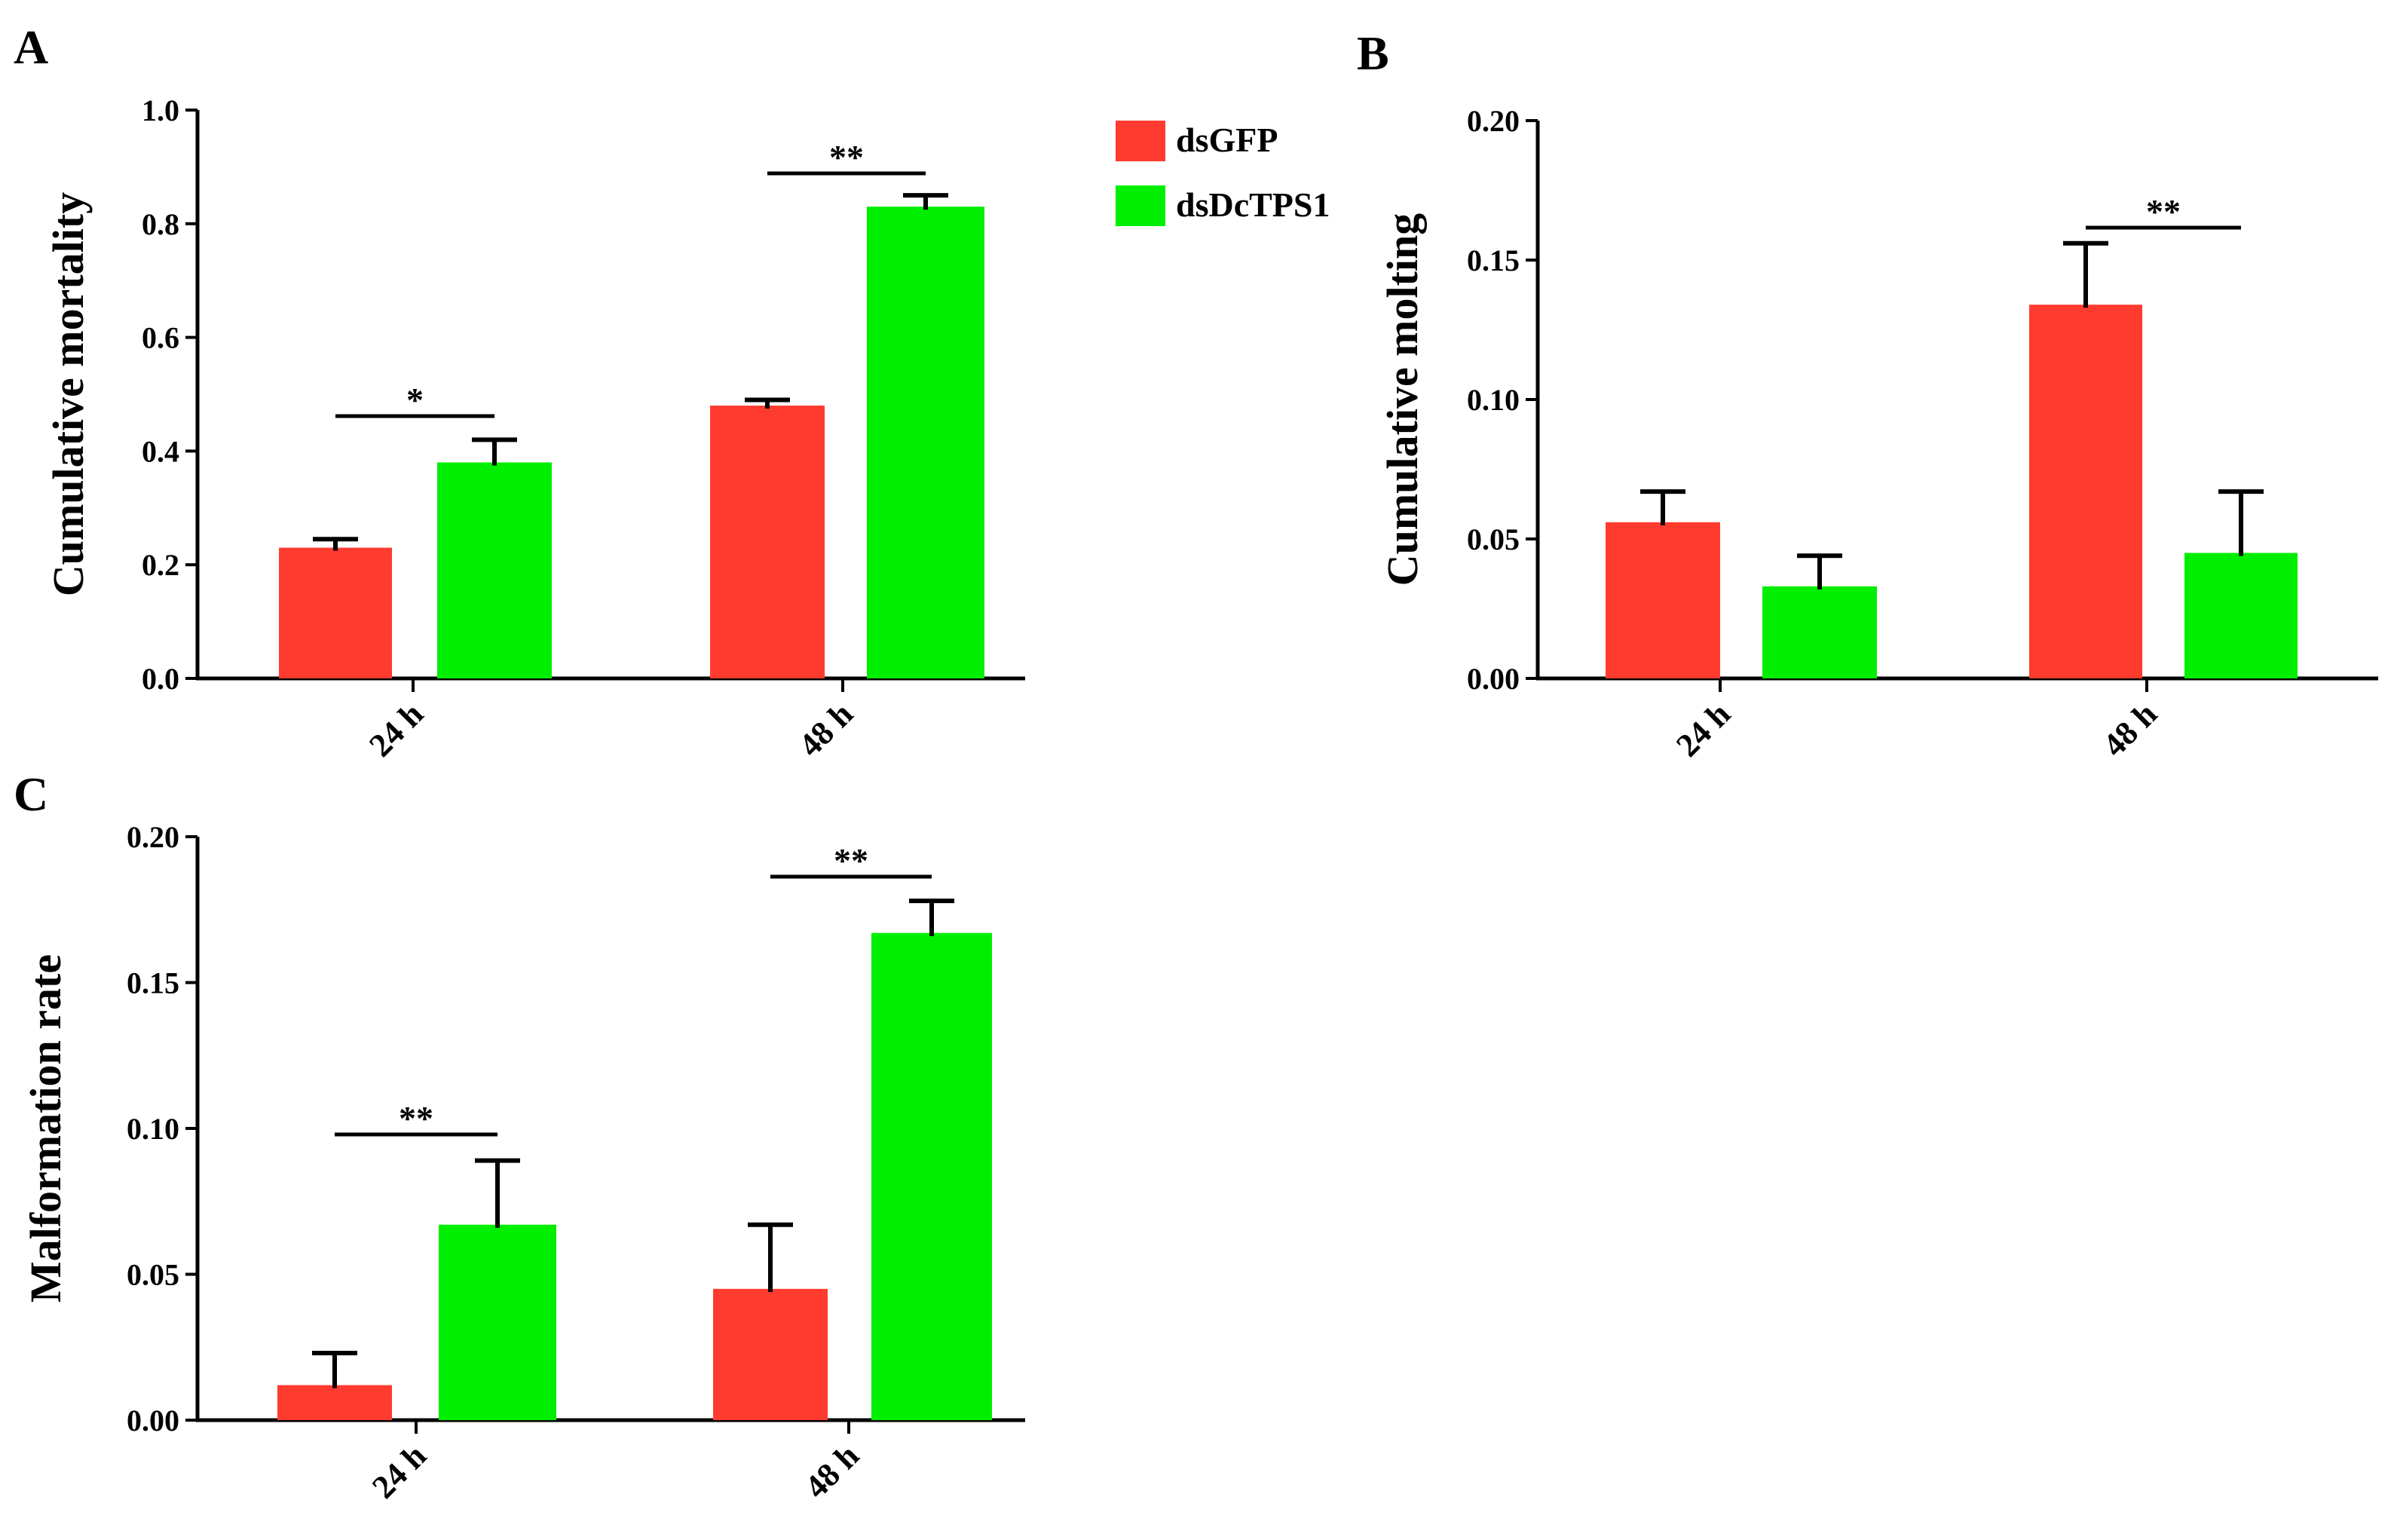 The image size is (2388, 1540). What do you see at coordinates (160, 679) in the screenshot?
I see `y-tick-label-a: 0.0` at bounding box center [160, 679].